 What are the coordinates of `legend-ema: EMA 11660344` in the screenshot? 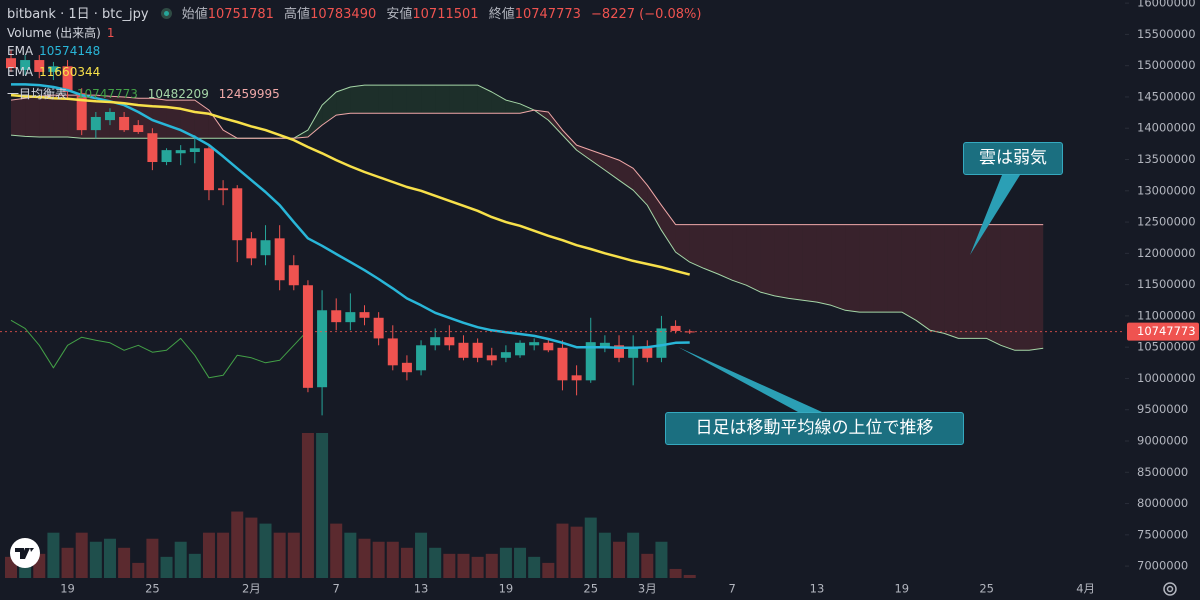 It's located at (56, 72).